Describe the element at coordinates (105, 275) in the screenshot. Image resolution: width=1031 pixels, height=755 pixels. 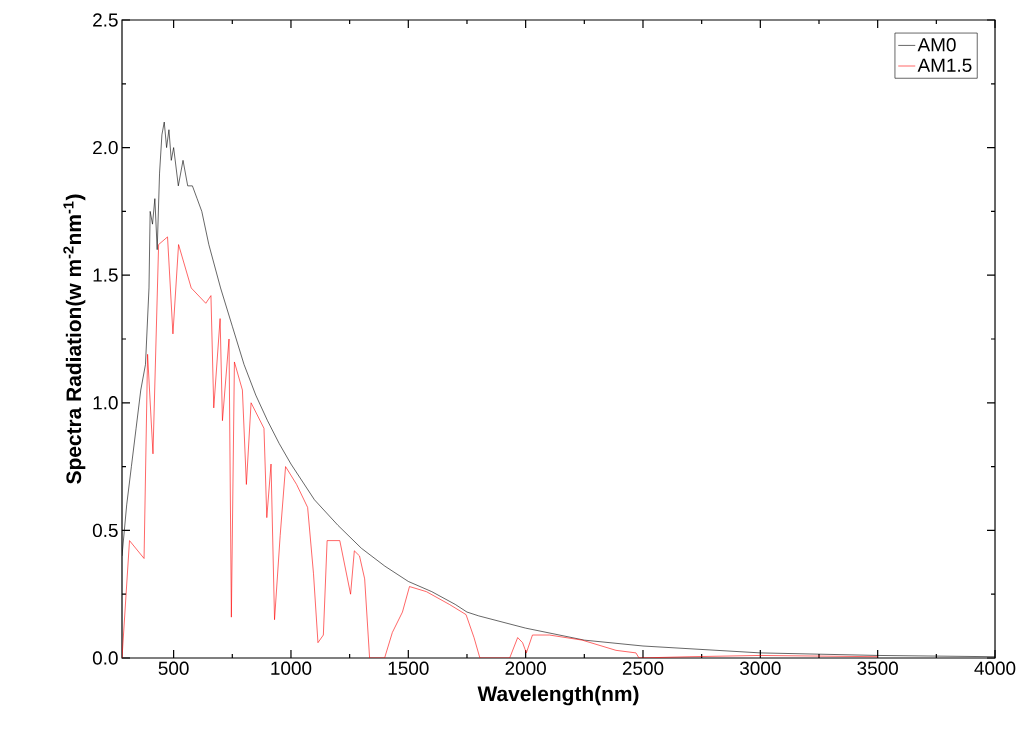
I see `y-tick-label: 1.5` at that location.